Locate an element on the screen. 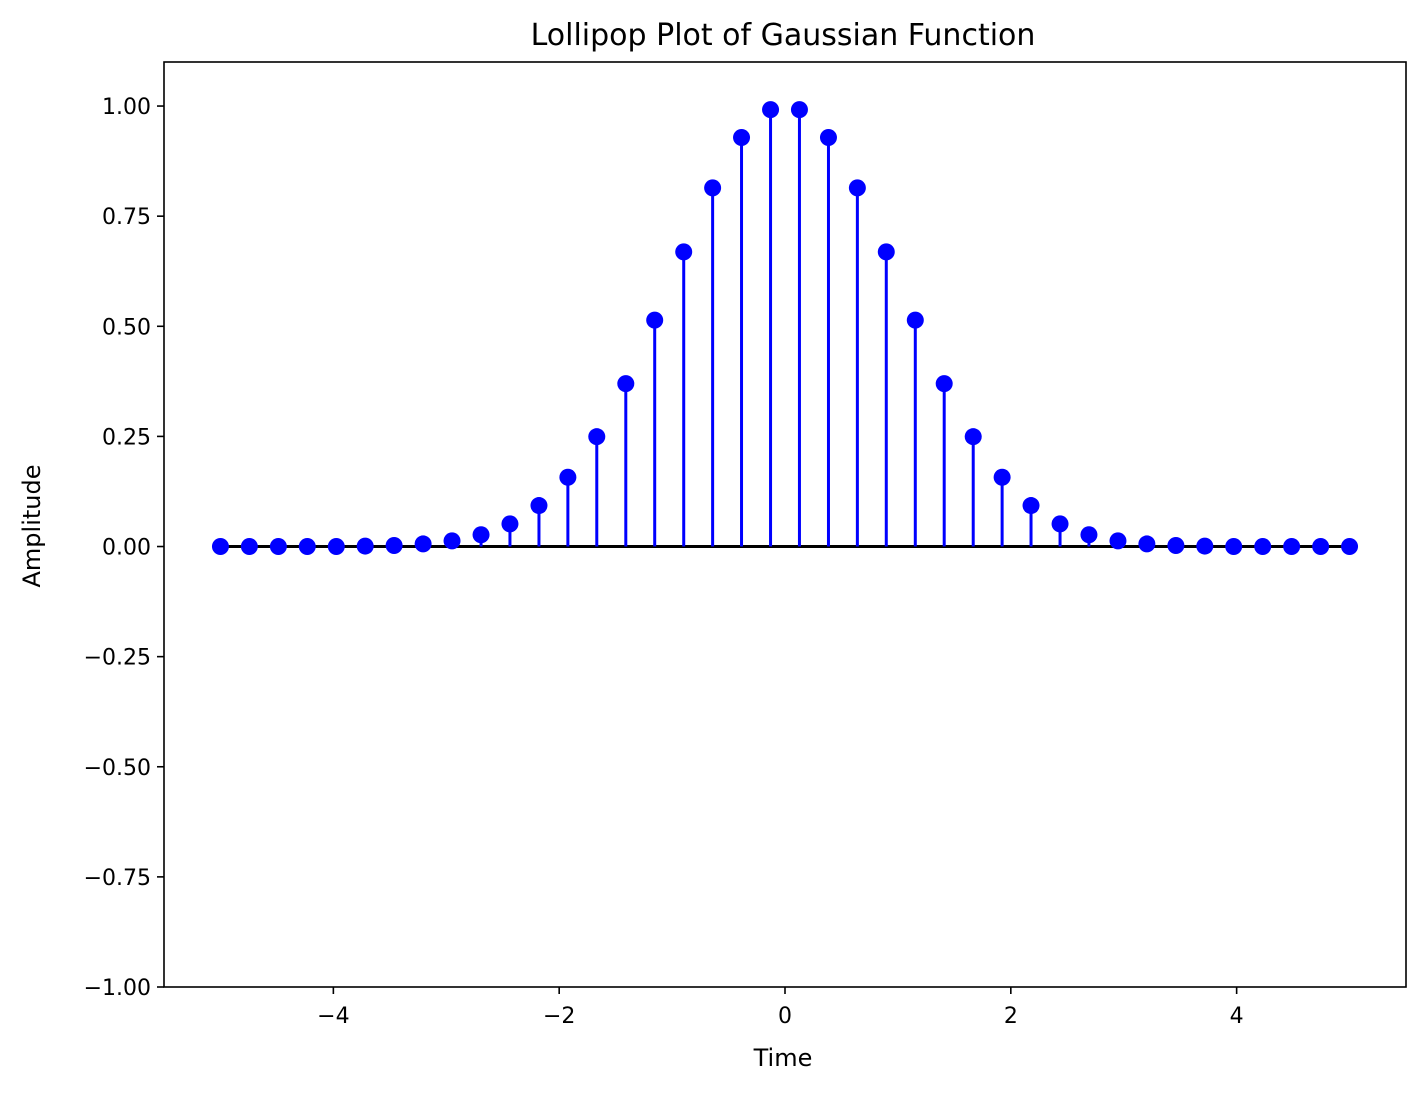  x-axis-label: Time is located at coordinates (783, 1058).